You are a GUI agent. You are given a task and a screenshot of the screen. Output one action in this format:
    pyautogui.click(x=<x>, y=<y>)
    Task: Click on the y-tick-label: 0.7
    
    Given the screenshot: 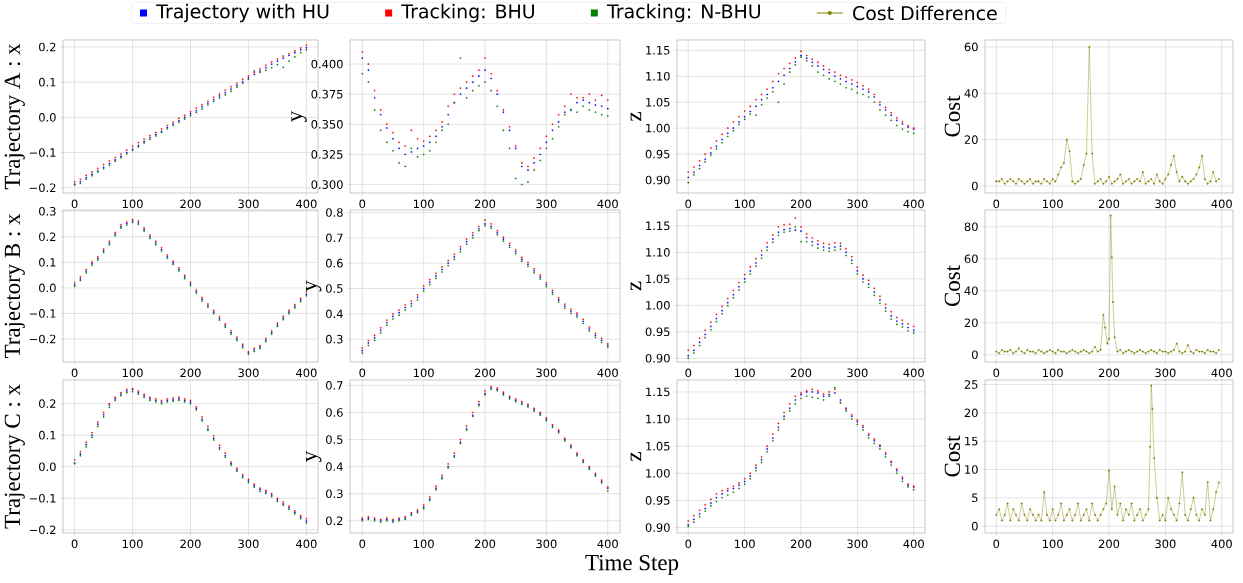 What is the action you would take?
    pyautogui.click(x=334, y=238)
    